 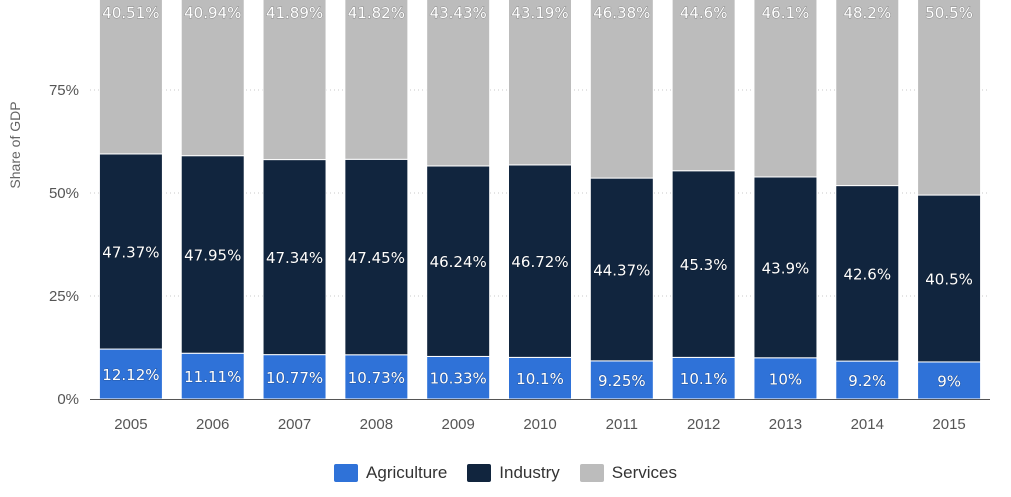 What do you see at coordinates (621, 270) in the screenshot?
I see `data-label-industry: 44.37%` at bounding box center [621, 270].